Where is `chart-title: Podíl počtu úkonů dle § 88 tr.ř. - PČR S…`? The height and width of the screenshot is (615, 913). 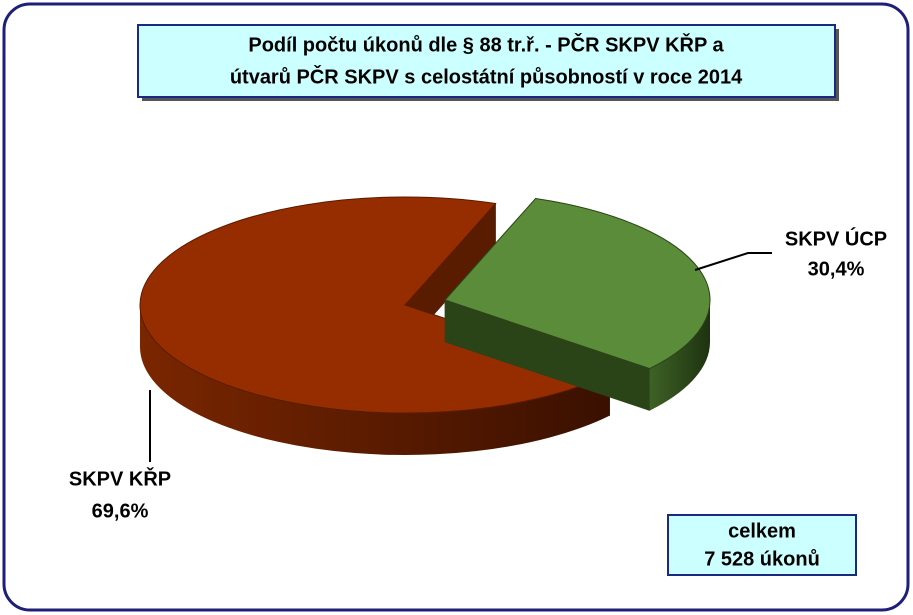 chart-title: Podíl počtu úkonů dle § 88 tr.ř. - PČR S… is located at coordinates (486, 44).